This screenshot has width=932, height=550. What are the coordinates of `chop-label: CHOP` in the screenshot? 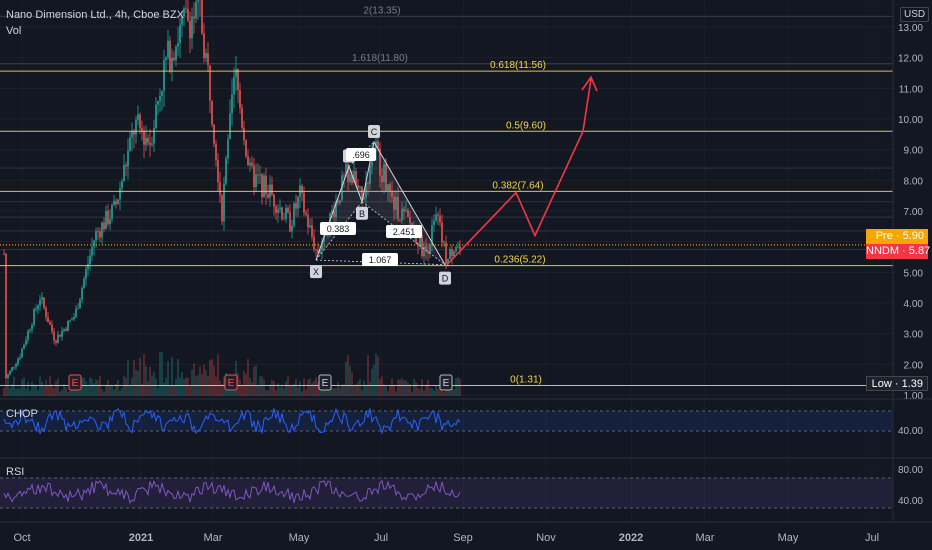 It's located at (22, 414).